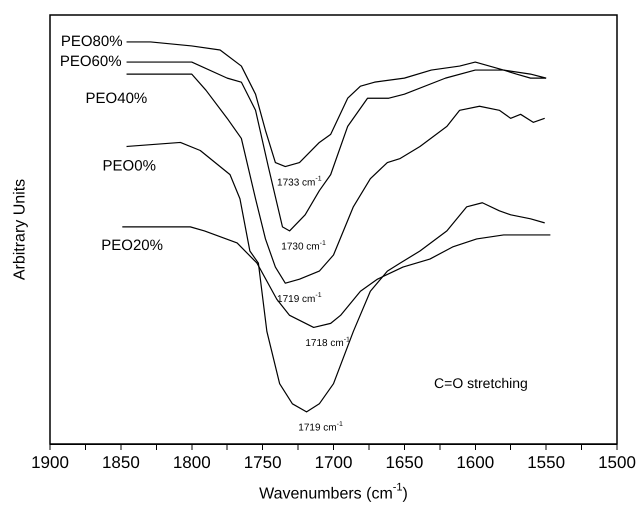  Describe the element at coordinates (91, 41) in the screenshot. I see `series-label: PEO80%` at that location.